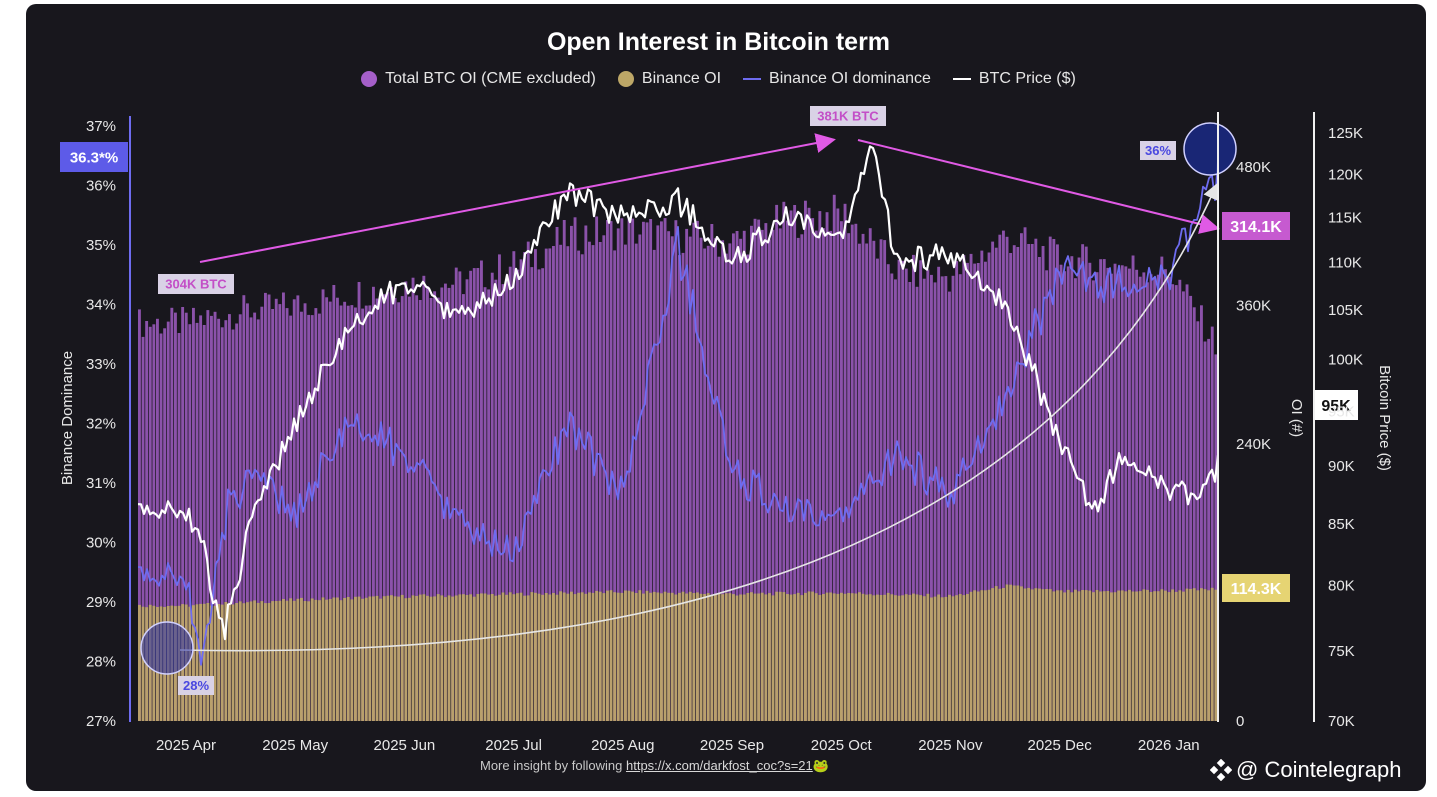 The height and width of the screenshot is (797, 1437). Describe the element at coordinates (732, 745) in the screenshot. I see `x-tick: 2025 Sep` at that location.